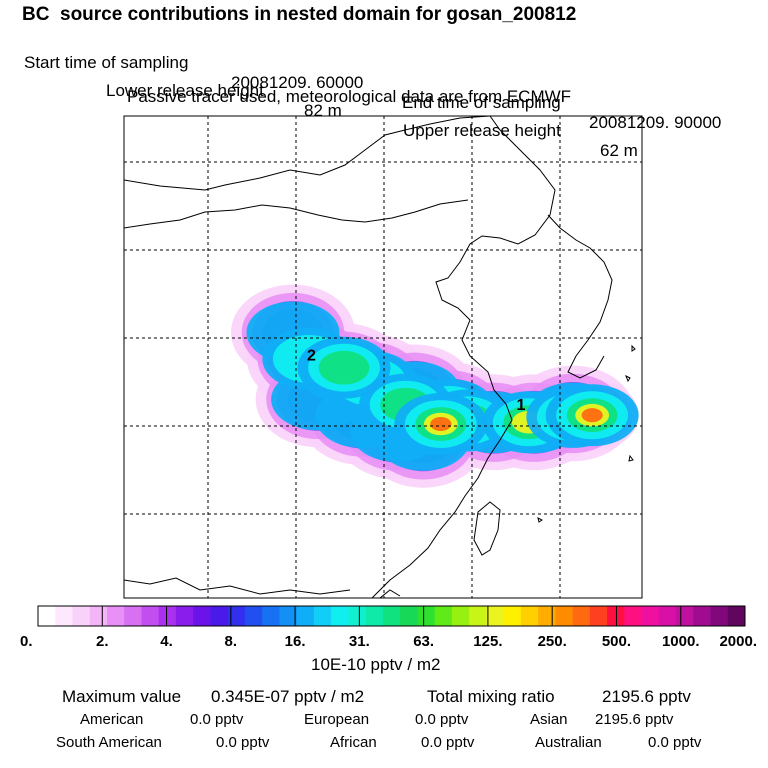 Image resolution: width=768 pixels, height=768 pixels. What do you see at coordinates (549, 719) in the screenshot?
I see `region-name-asian: Asian` at bounding box center [549, 719].